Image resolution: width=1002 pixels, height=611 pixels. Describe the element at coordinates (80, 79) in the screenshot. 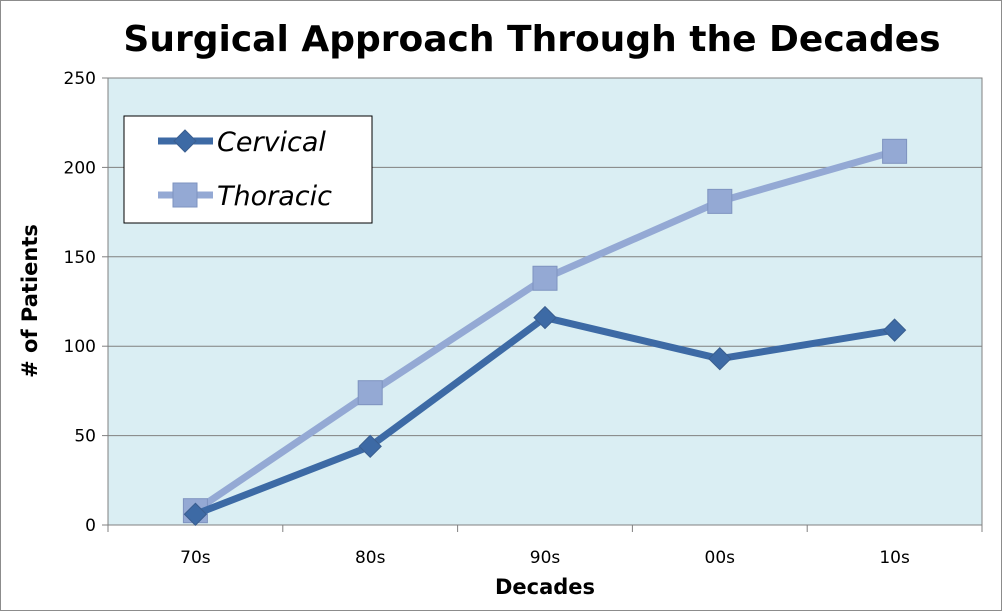

I see `y-tick-label: 250` at that location.